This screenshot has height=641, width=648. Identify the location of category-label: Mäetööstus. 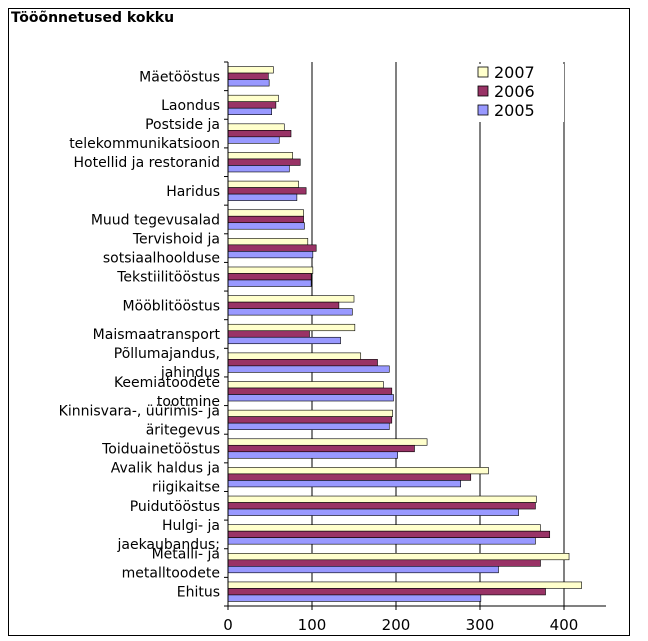
(179, 77).